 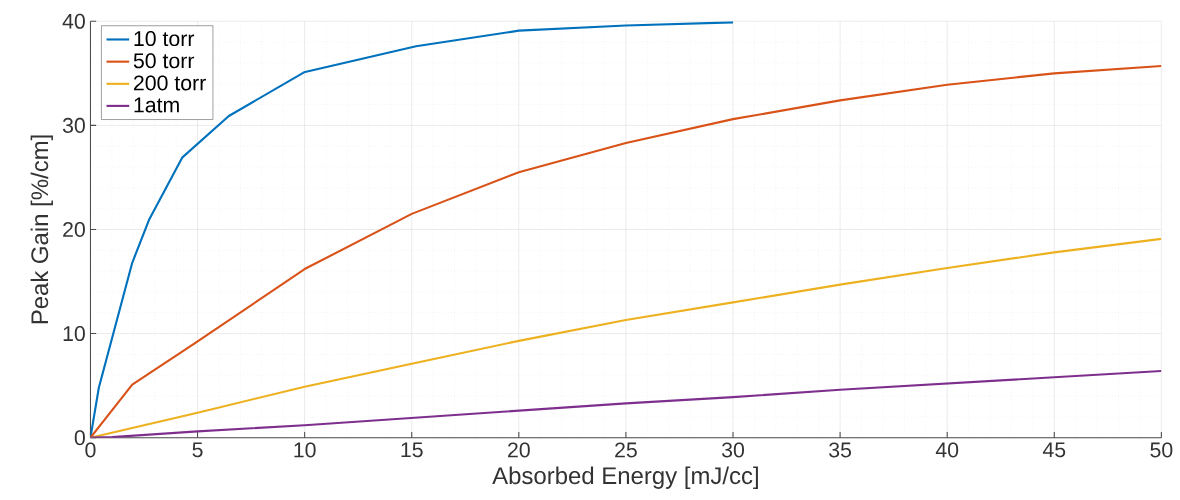 I want to click on legend-label: 50 torr, so click(x=164, y=61).